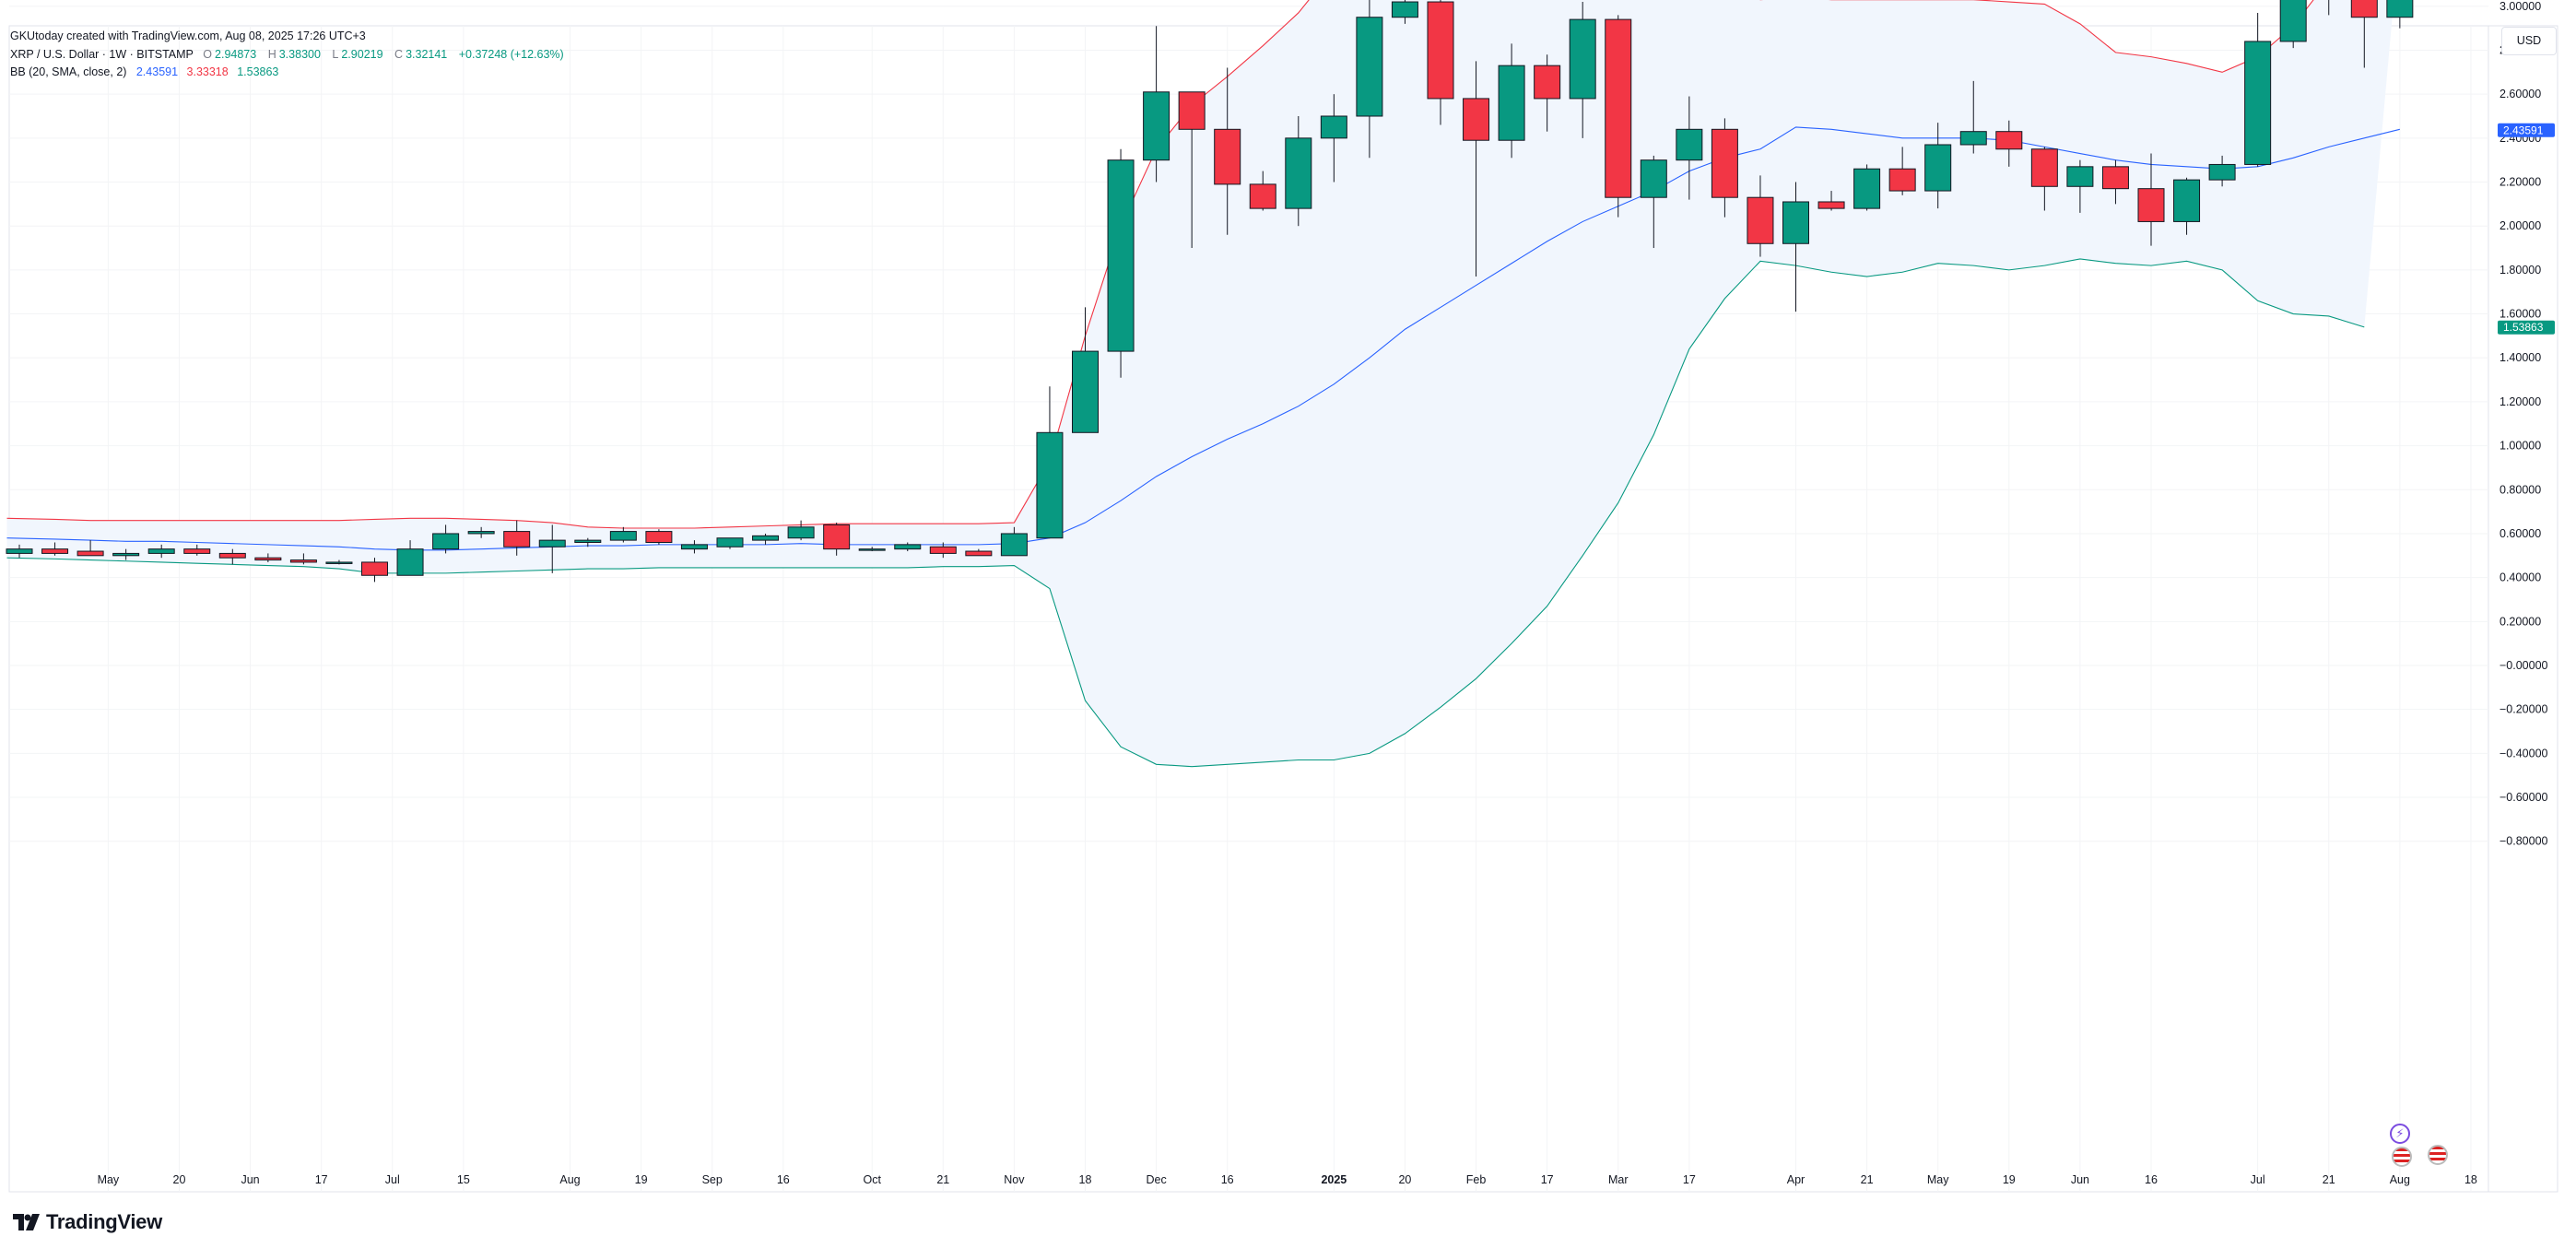 This screenshot has height=1248, width=2576. Describe the element at coordinates (783, 1179) in the screenshot. I see `time-axis-label: 16` at that location.